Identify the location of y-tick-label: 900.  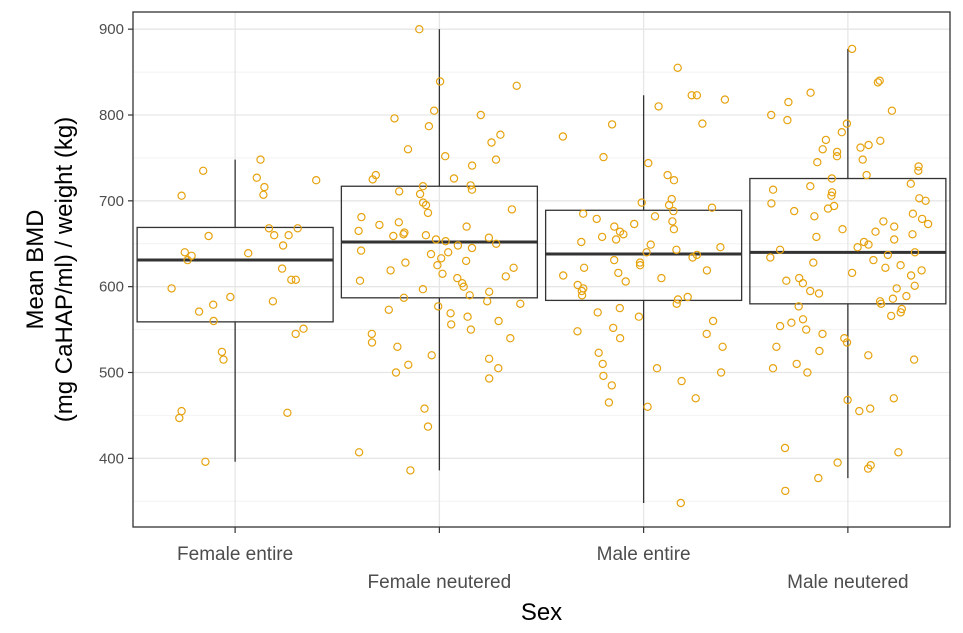
(111, 29).